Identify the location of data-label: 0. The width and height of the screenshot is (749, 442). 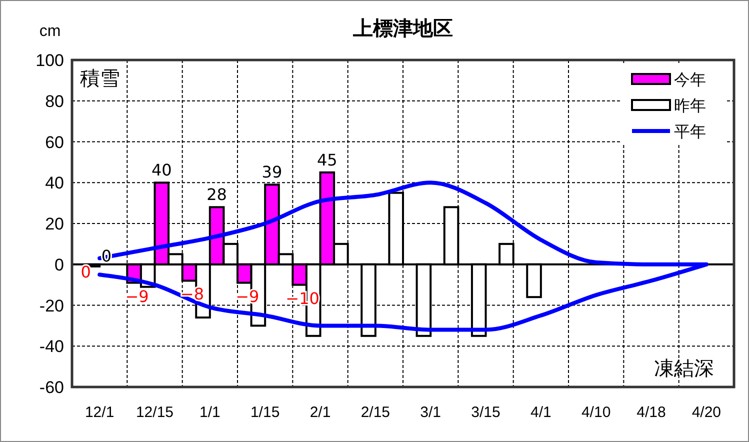
(85, 272).